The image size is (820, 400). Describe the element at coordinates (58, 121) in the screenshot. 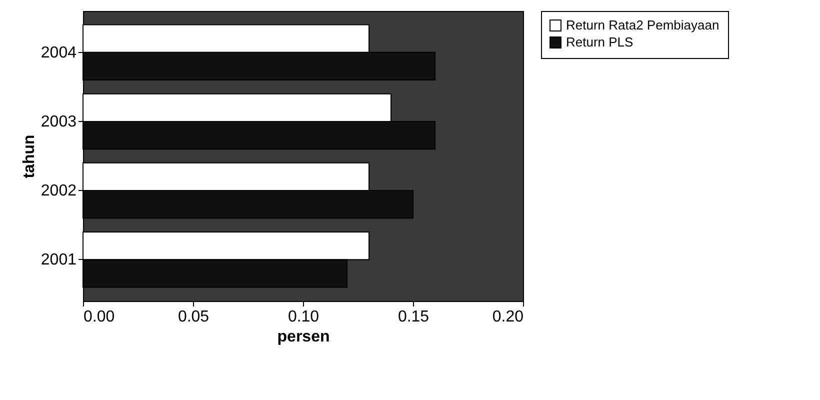

I see `y-tick-label: 2003` at that location.